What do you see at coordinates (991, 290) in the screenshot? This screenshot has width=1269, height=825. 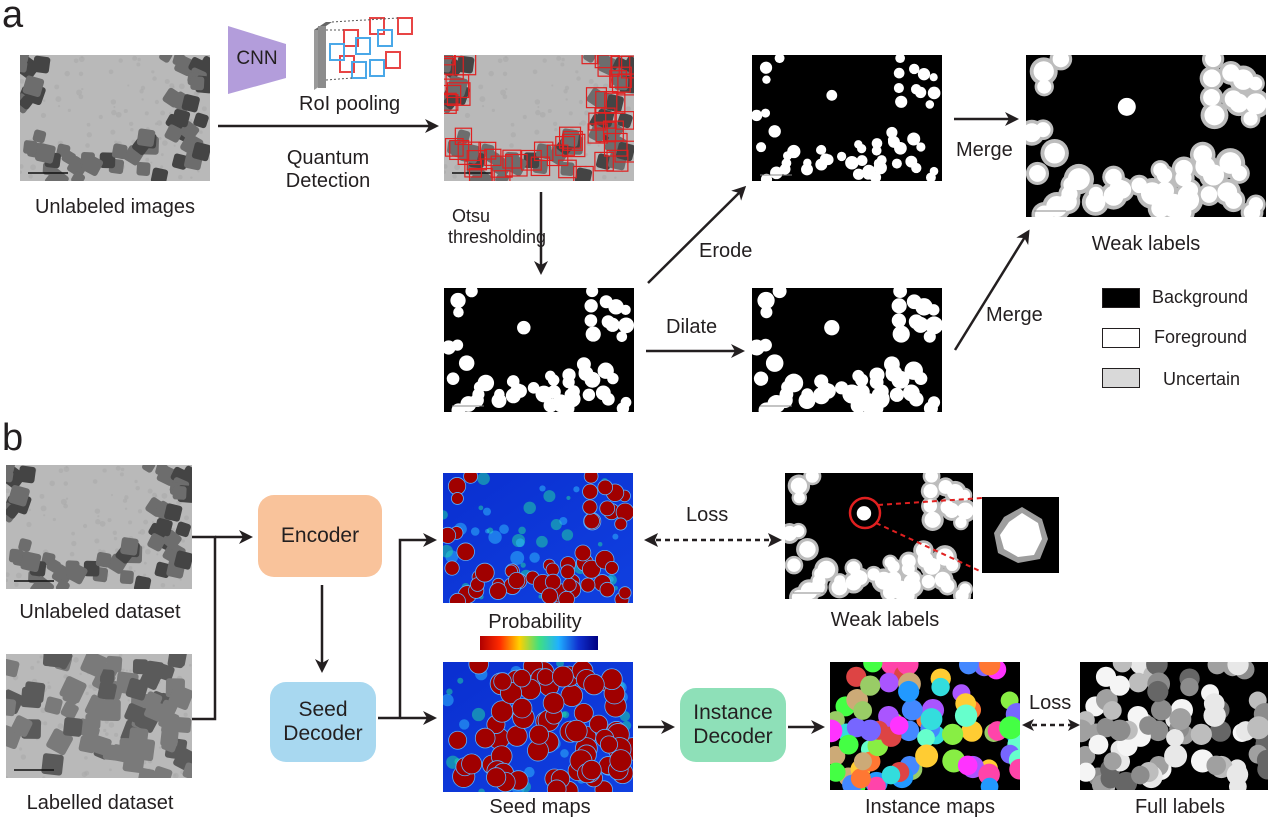 I see `arrow-merge-bottom` at bounding box center [991, 290].